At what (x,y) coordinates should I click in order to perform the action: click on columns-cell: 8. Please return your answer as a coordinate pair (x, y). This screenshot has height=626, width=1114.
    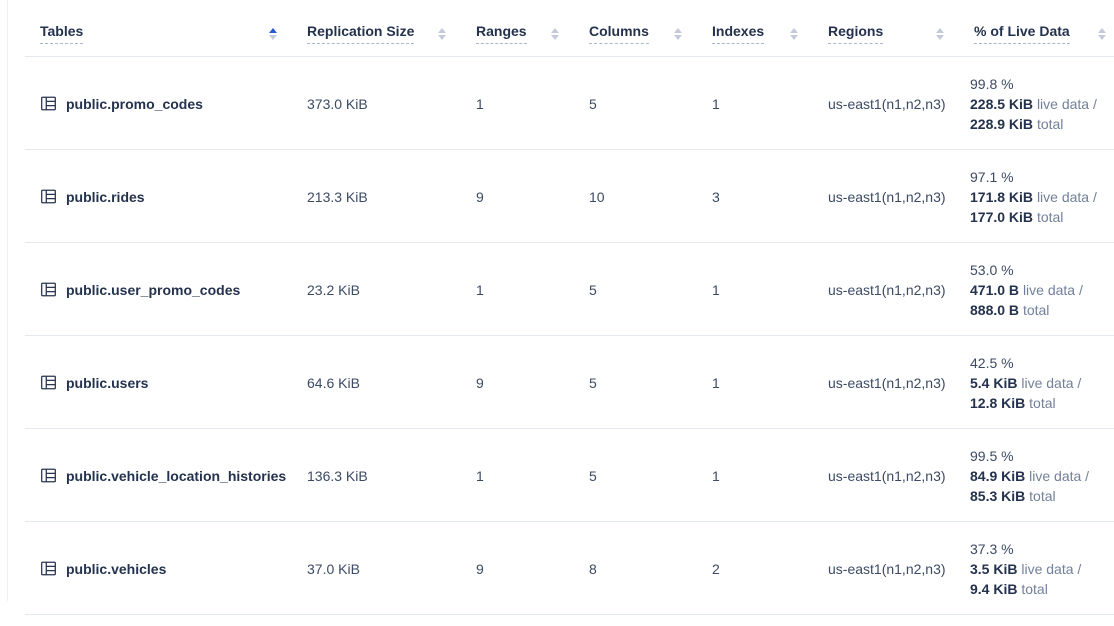
    Looking at the image, I should click on (593, 568).